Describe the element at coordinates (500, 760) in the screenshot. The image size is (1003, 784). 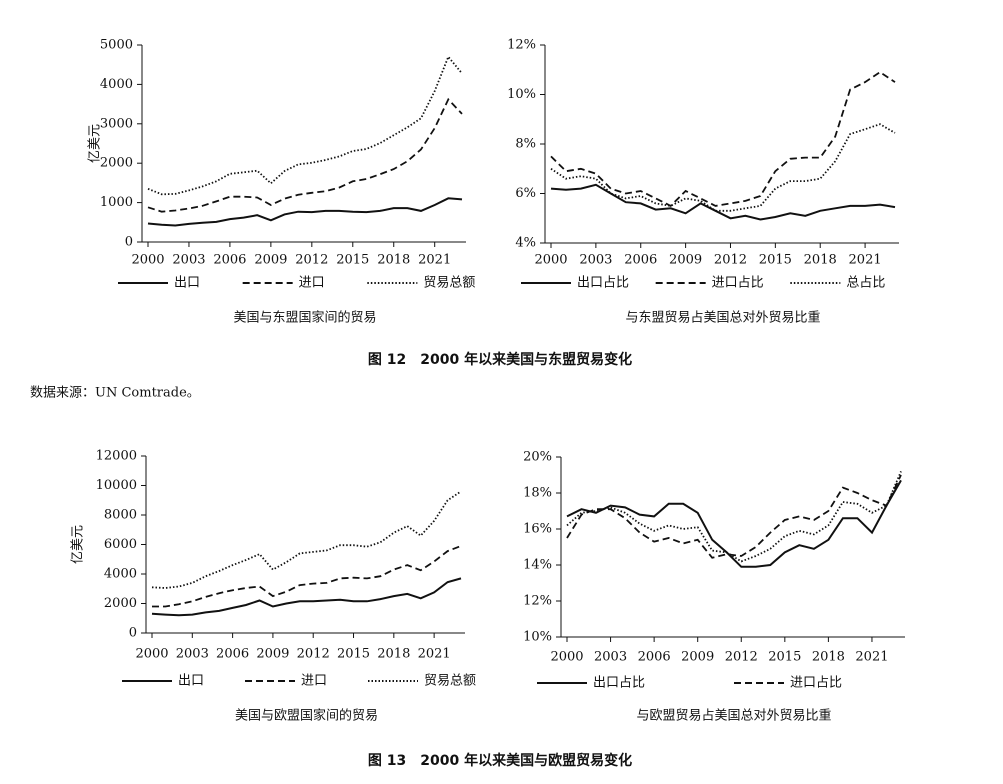
I see `figure-caption: 图 13 2000 年以来美国与欧盟贸易变化` at that location.